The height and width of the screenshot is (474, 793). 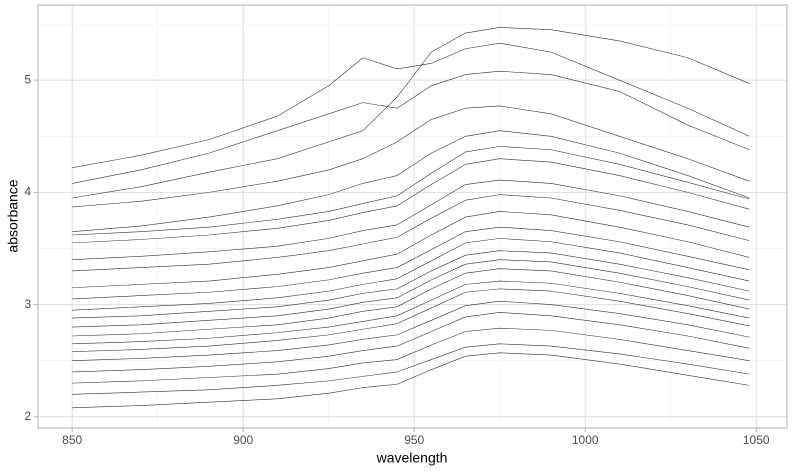 What do you see at coordinates (27, 79) in the screenshot?
I see `y-tick-label: 5` at bounding box center [27, 79].